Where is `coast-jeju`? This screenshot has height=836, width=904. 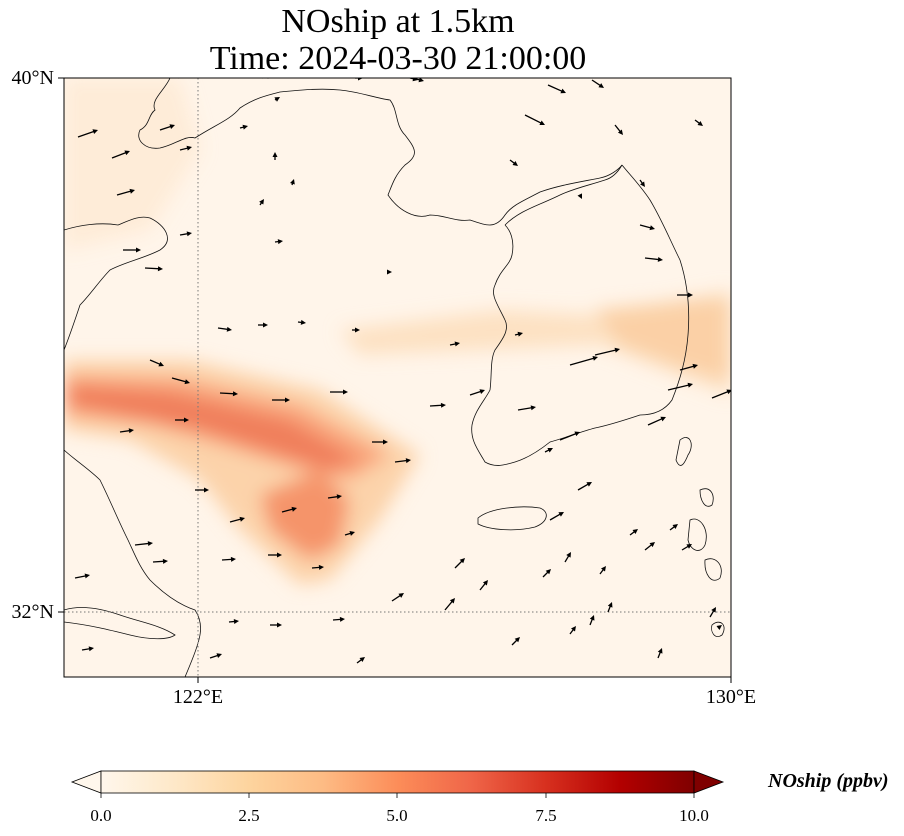
coast-jeju is located at coordinates (512, 518).